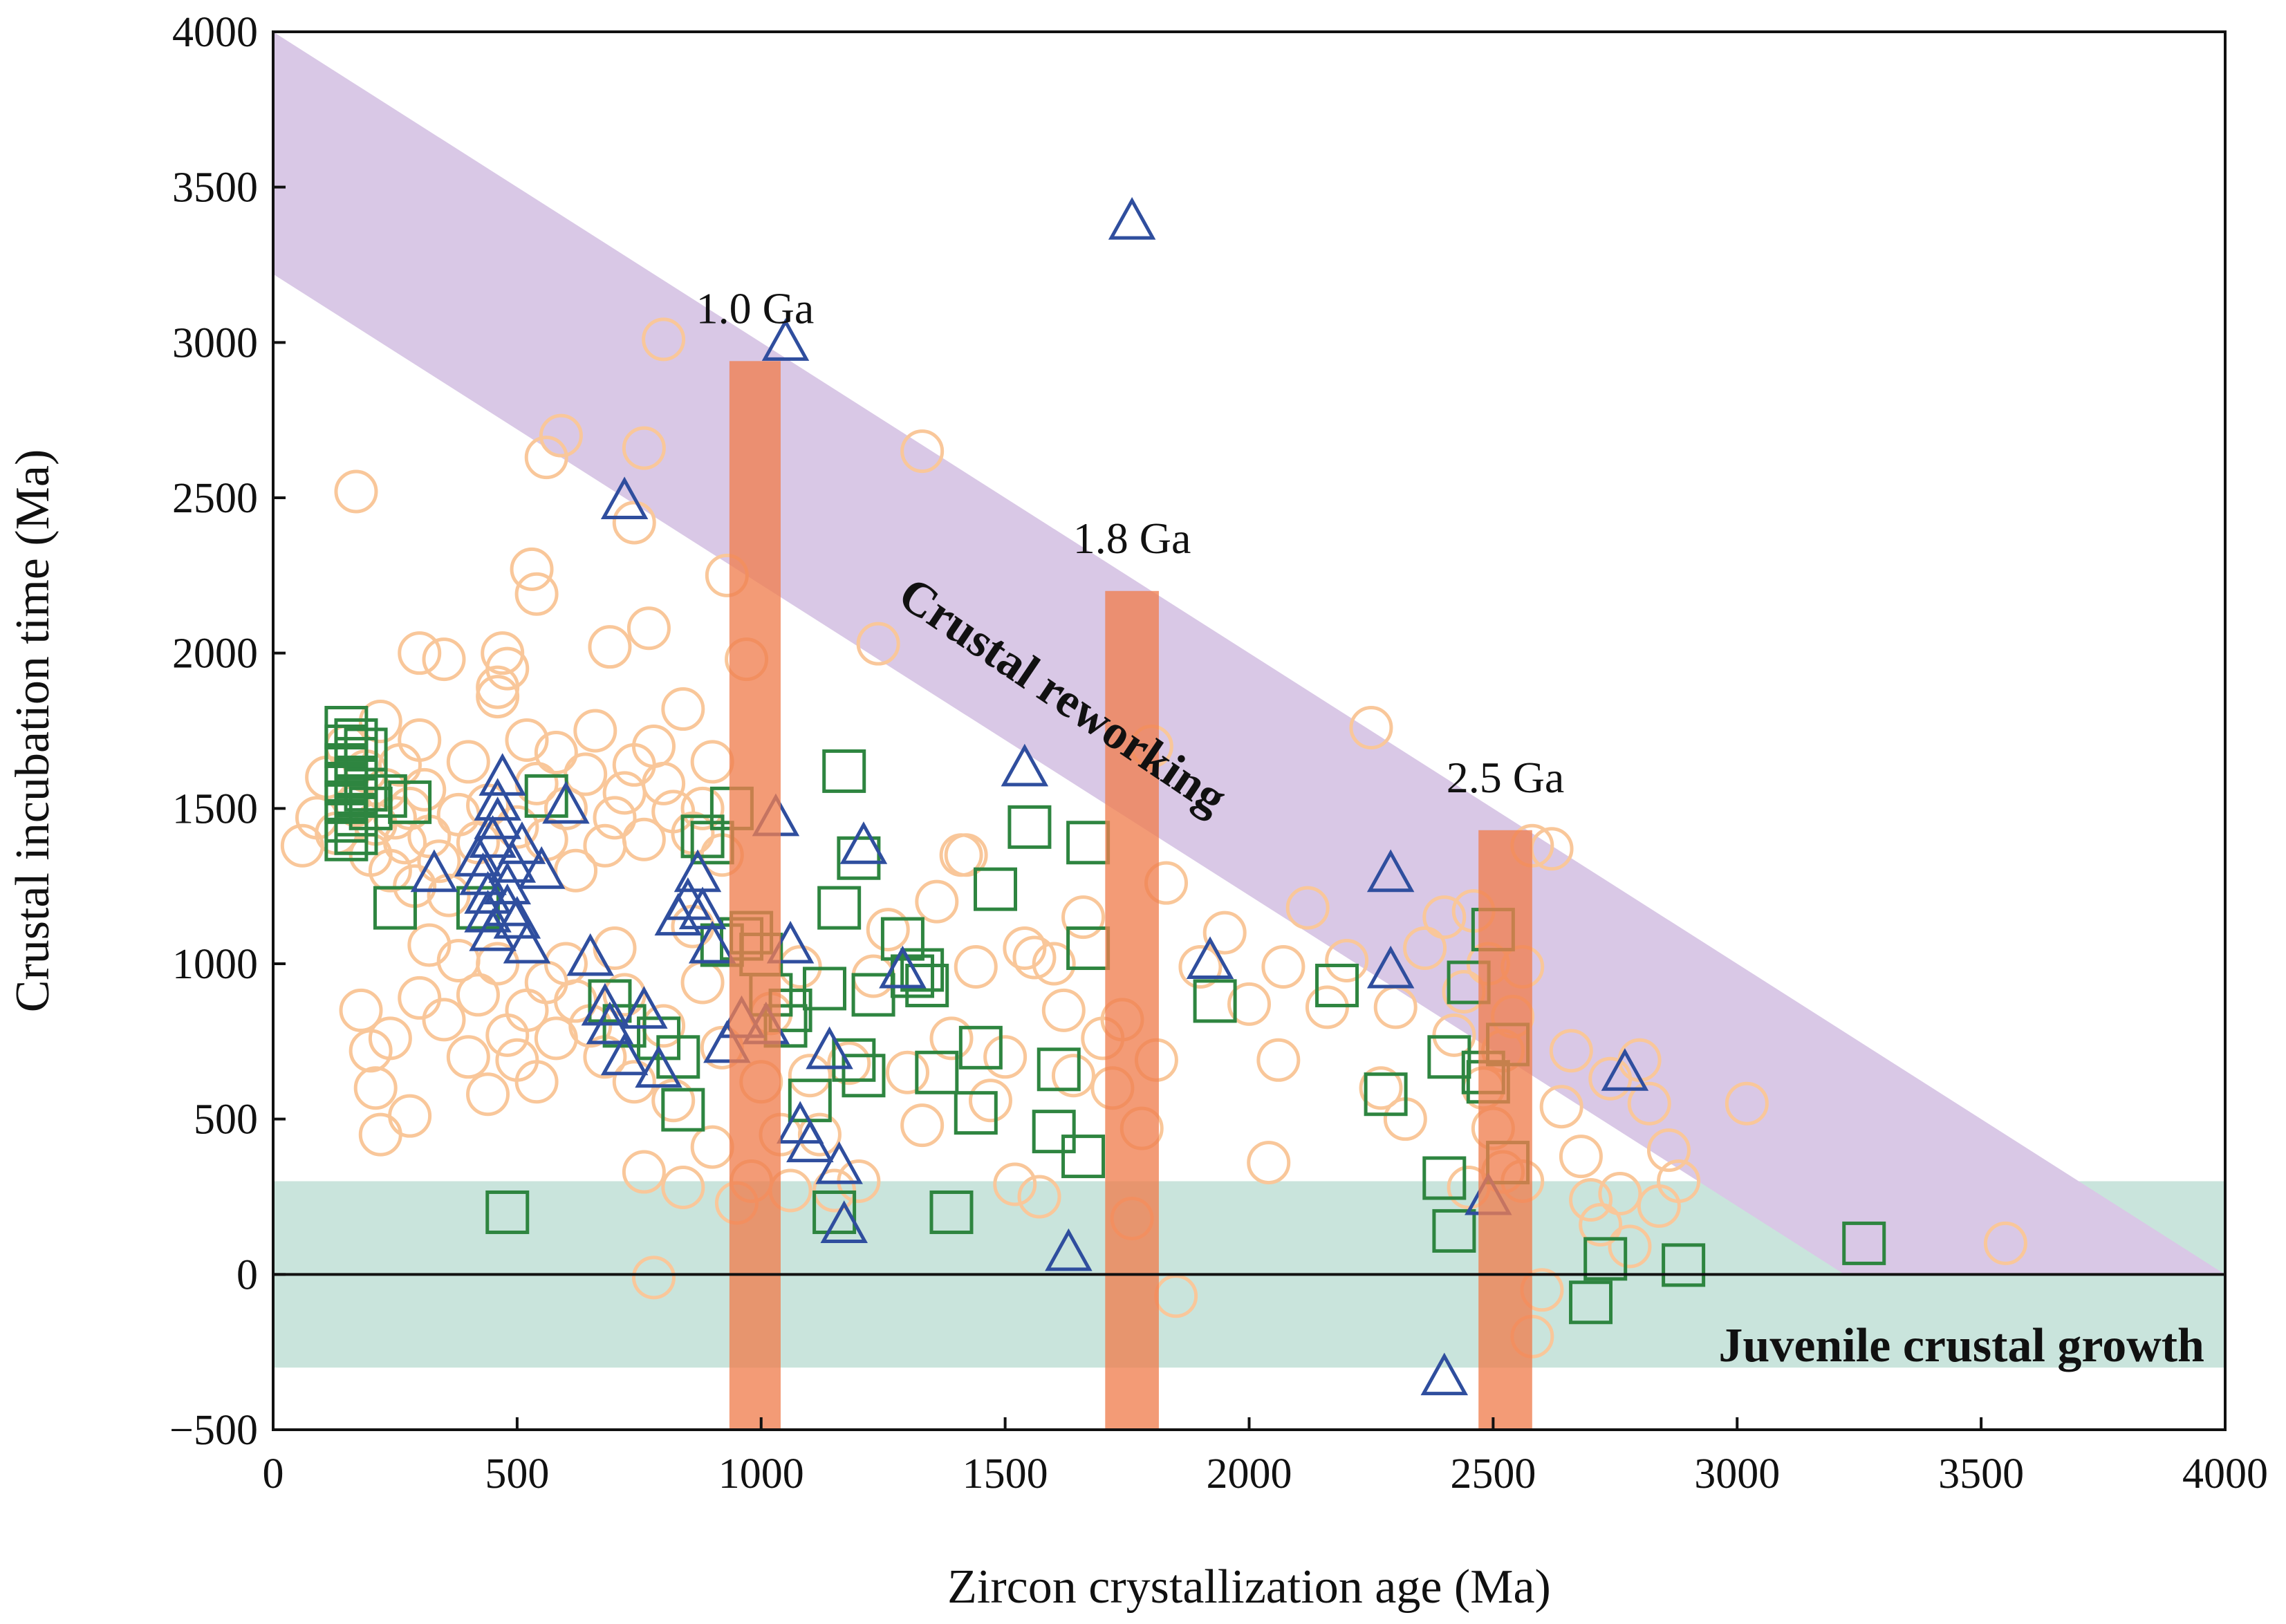 The image size is (2286, 1624). What do you see at coordinates (761, 1473) in the screenshot?
I see `x-tick-label: 1000` at bounding box center [761, 1473].